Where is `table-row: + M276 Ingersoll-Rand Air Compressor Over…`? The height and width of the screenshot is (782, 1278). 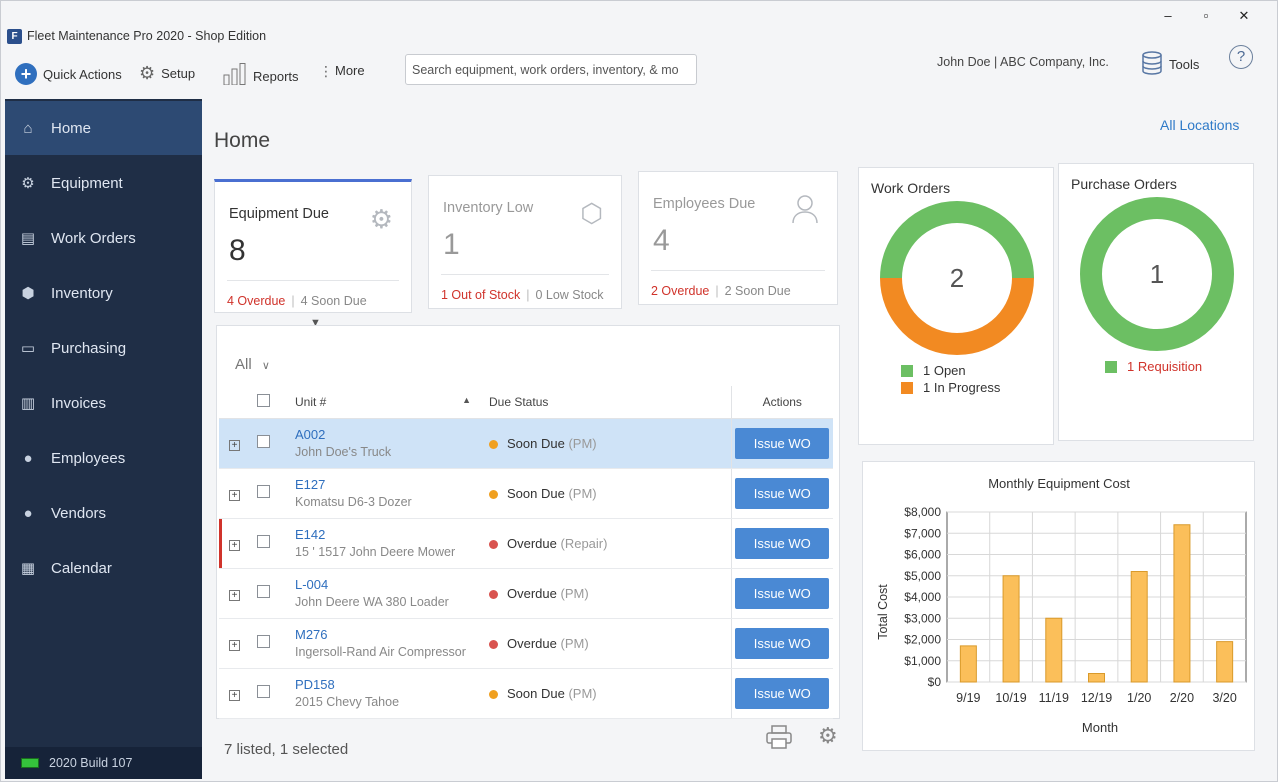
table-row: + M276 Ingersoll-Rand Air Compressor Over… is located at coordinates (526, 643).